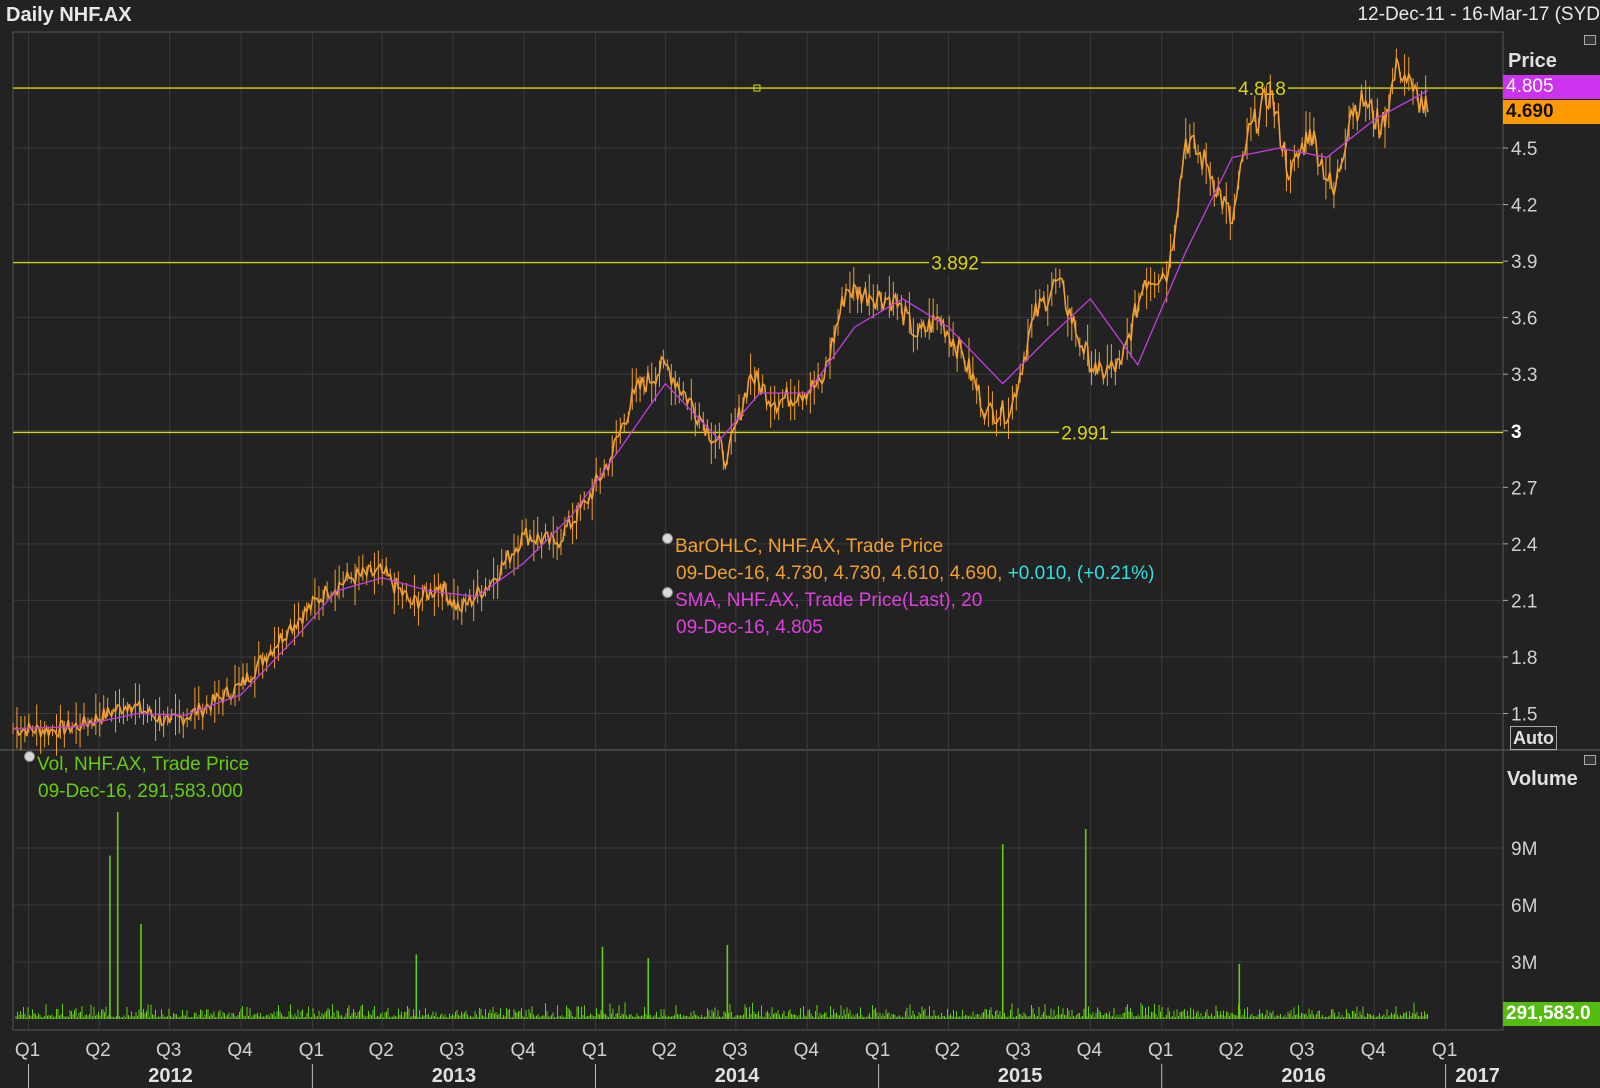  What do you see at coordinates (1020, 1076) in the screenshot?
I see `x-tick-year: 2015` at bounding box center [1020, 1076].